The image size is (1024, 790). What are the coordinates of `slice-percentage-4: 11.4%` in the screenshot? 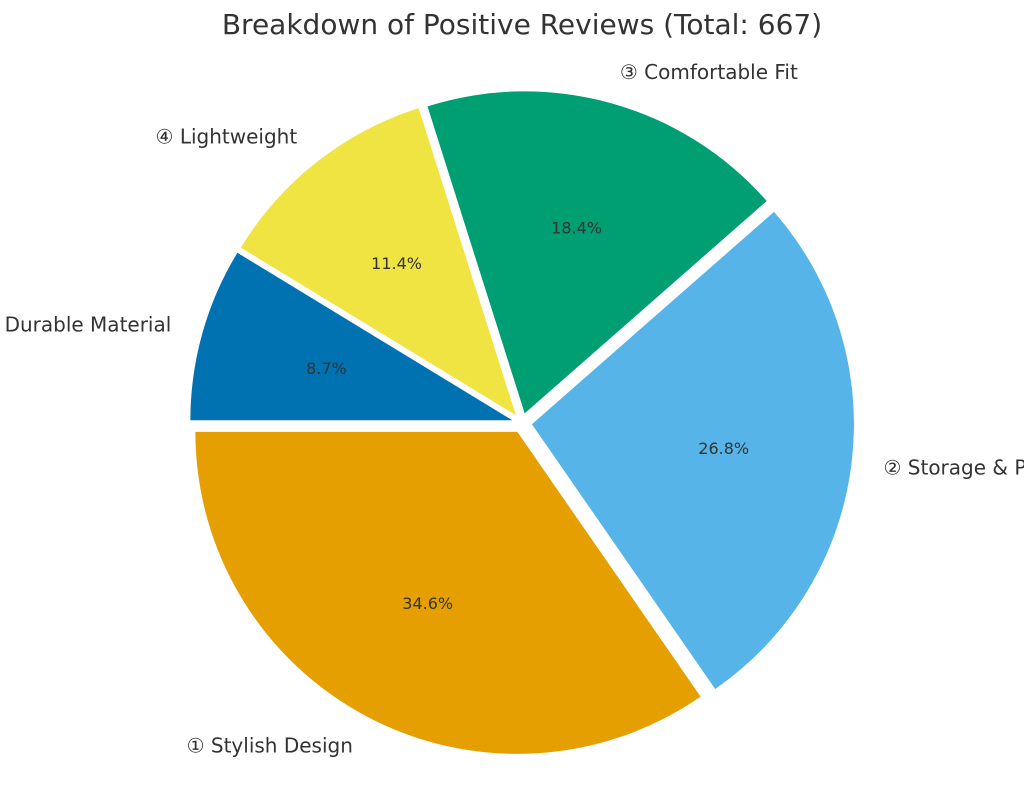 It's located at (396, 263).